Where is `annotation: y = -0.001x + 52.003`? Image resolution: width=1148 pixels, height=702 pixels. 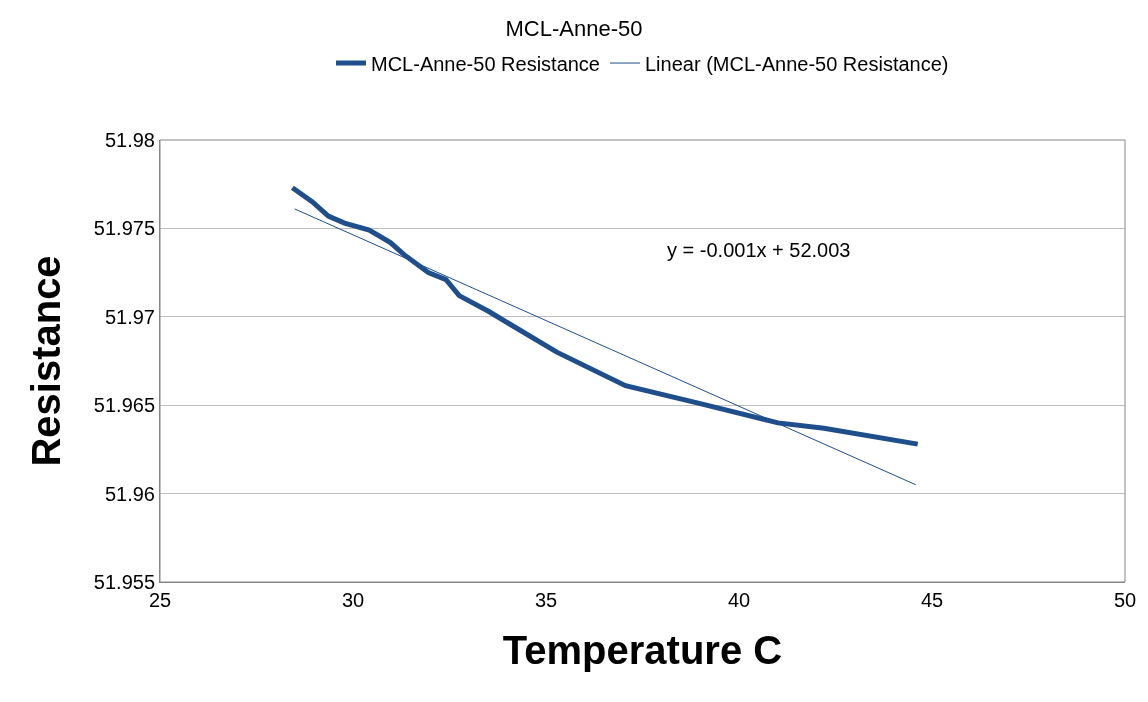
annotation: y = -0.001x + 52.003 is located at coordinates (759, 250).